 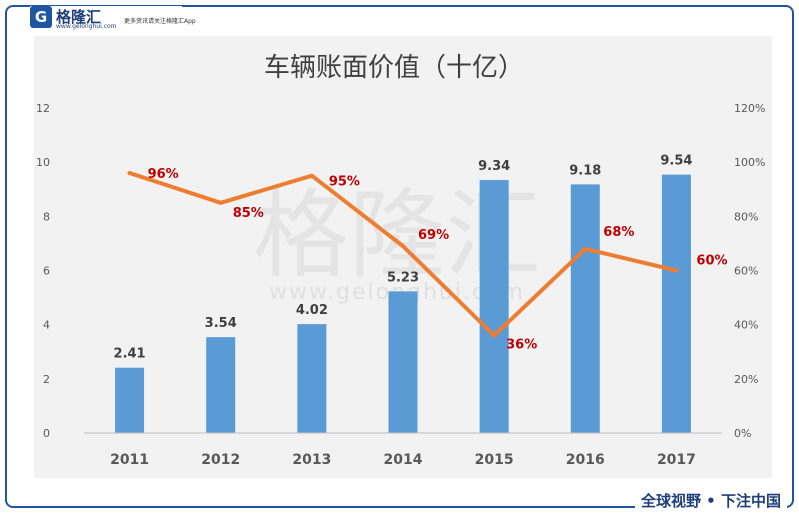 I want to click on bar-2012, so click(x=221, y=385).